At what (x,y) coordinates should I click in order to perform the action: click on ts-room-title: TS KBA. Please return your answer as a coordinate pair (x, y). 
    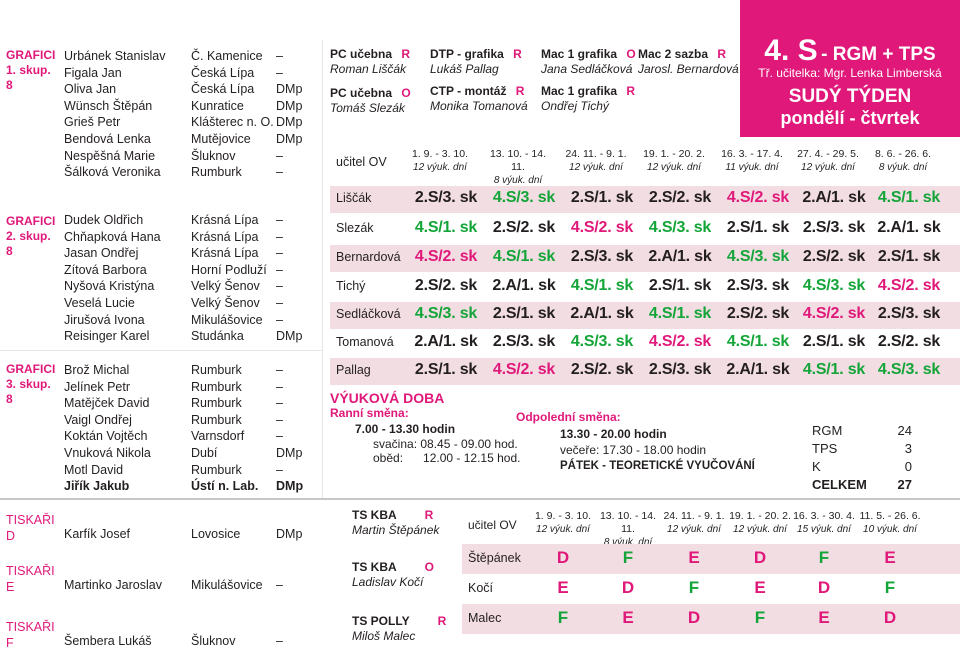
    Looking at the image, I should click on (374, 515).